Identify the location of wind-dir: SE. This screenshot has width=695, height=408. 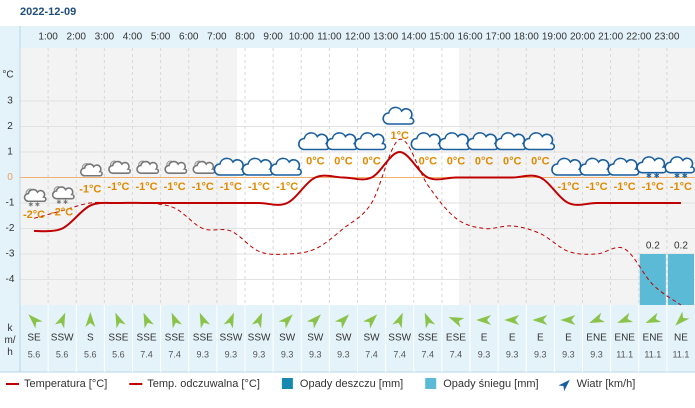
(34, 338).